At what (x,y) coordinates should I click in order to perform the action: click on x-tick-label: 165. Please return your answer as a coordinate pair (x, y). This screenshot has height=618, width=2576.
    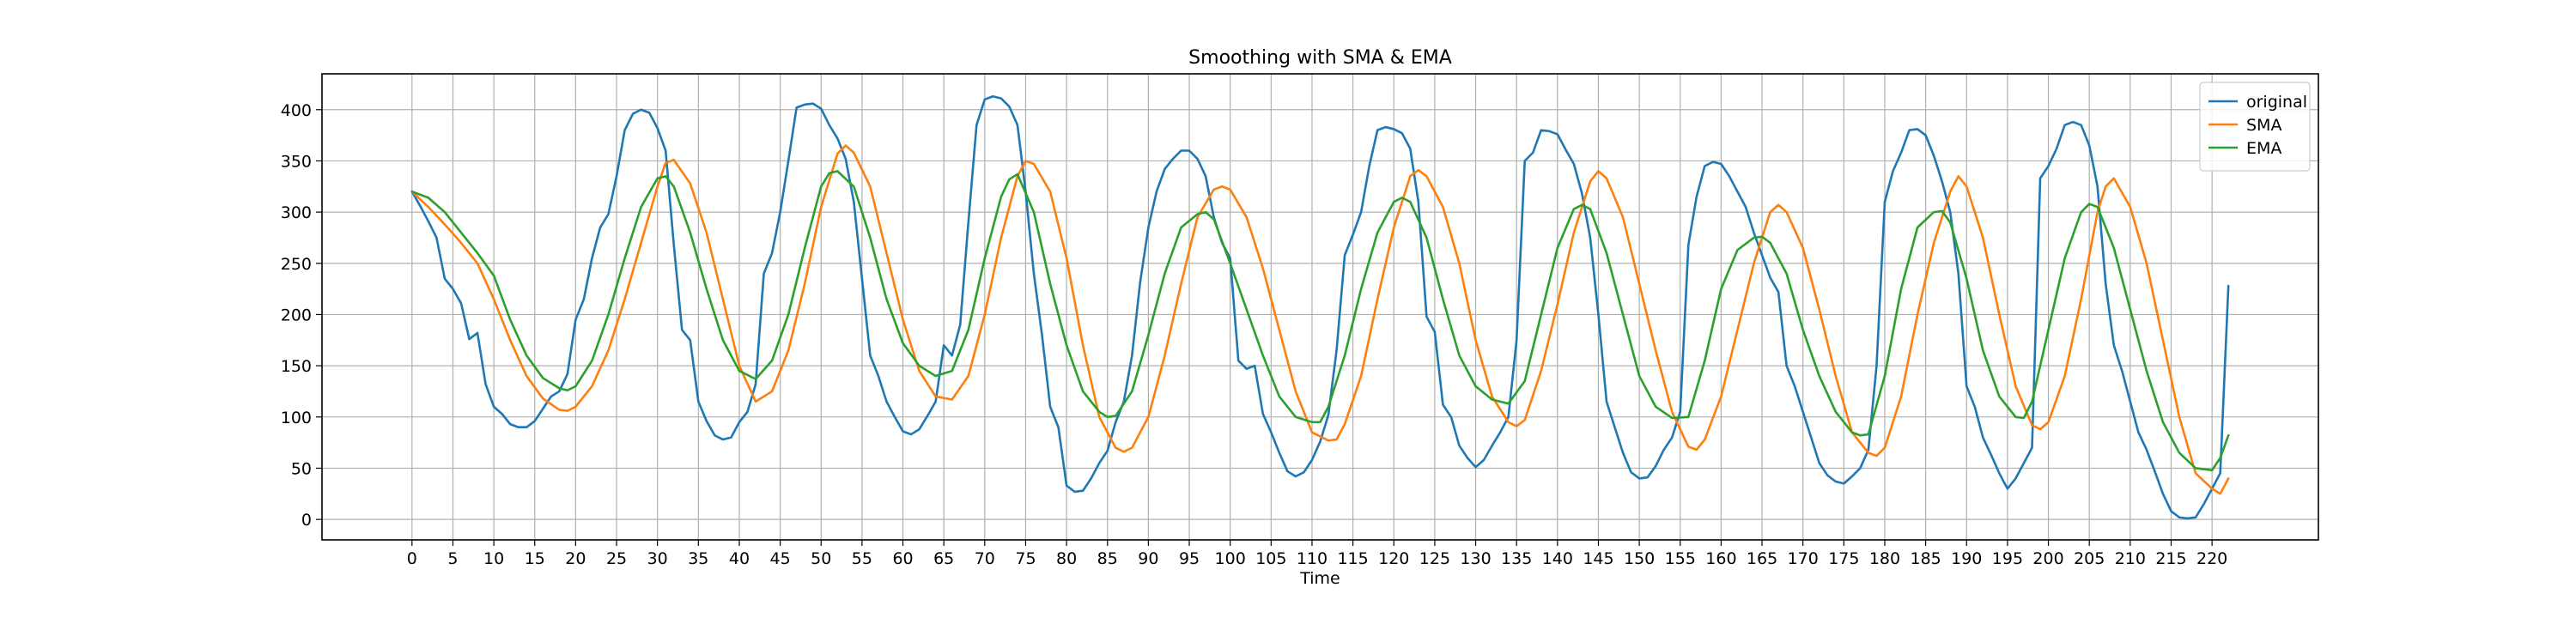
    Looking at the image, I should click on (1762, 558).